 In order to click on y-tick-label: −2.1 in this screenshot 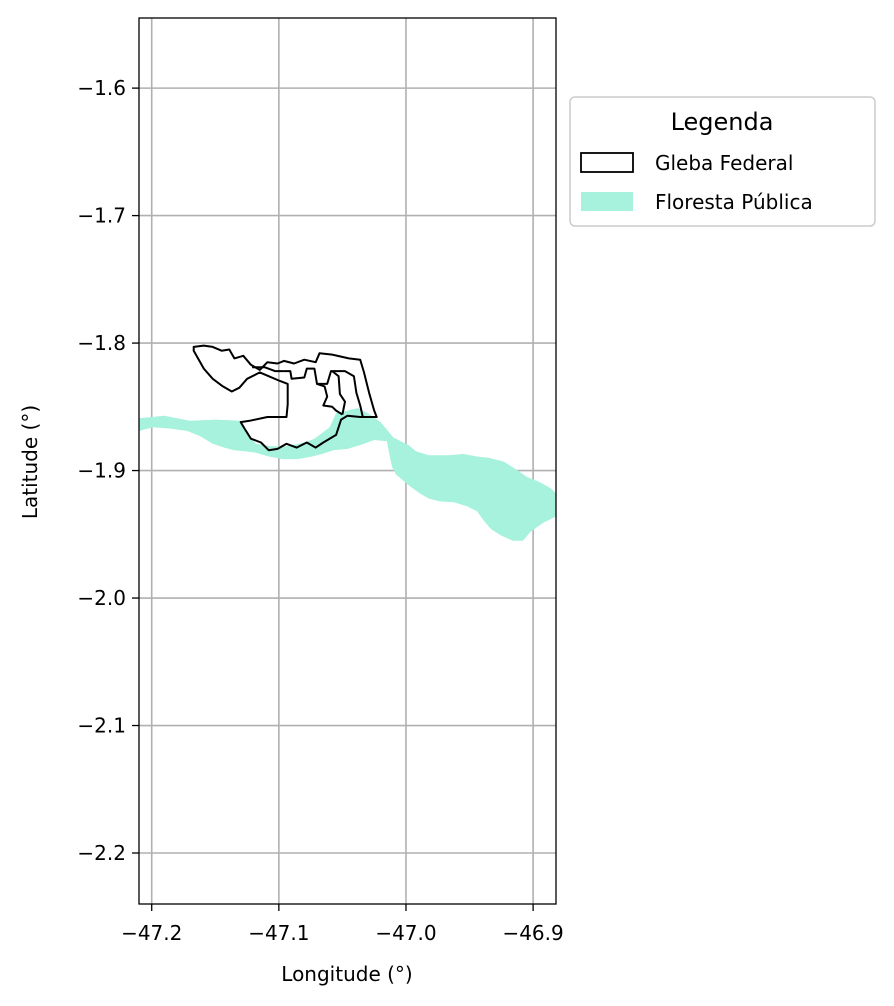, I will do `click(101, 726)`.